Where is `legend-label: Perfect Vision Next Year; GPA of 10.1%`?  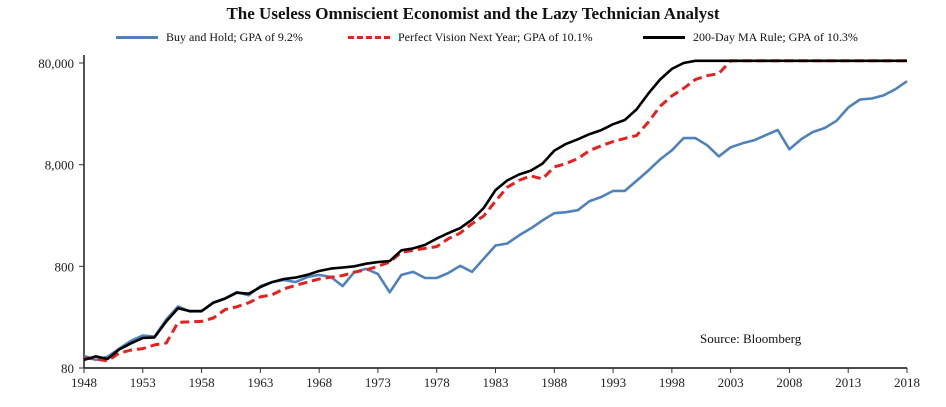 legend-label: Perfect Vision Next Year; GPA of 10.1% is located at coordinates (495, 37).